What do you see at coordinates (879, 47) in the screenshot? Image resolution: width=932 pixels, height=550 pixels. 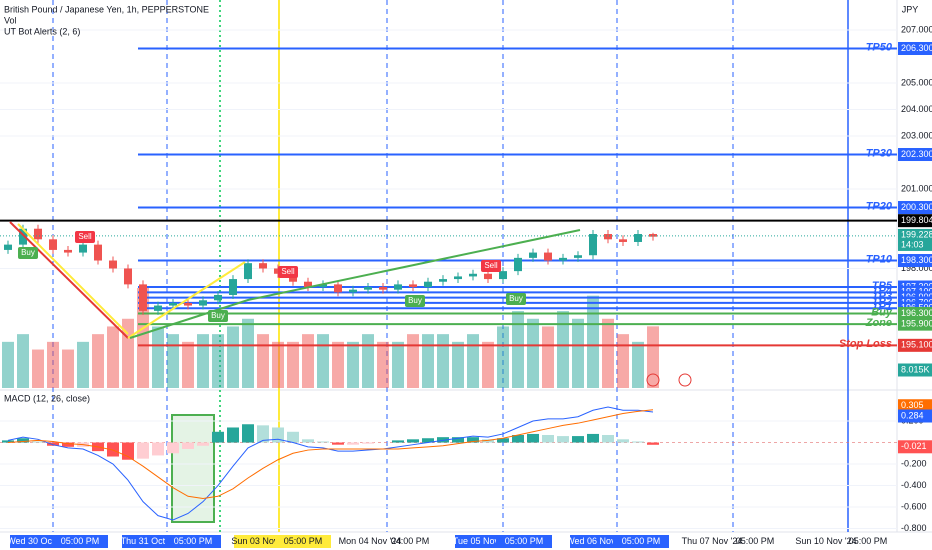 I see `level-name: TP50` at bounding box center [879, 47].